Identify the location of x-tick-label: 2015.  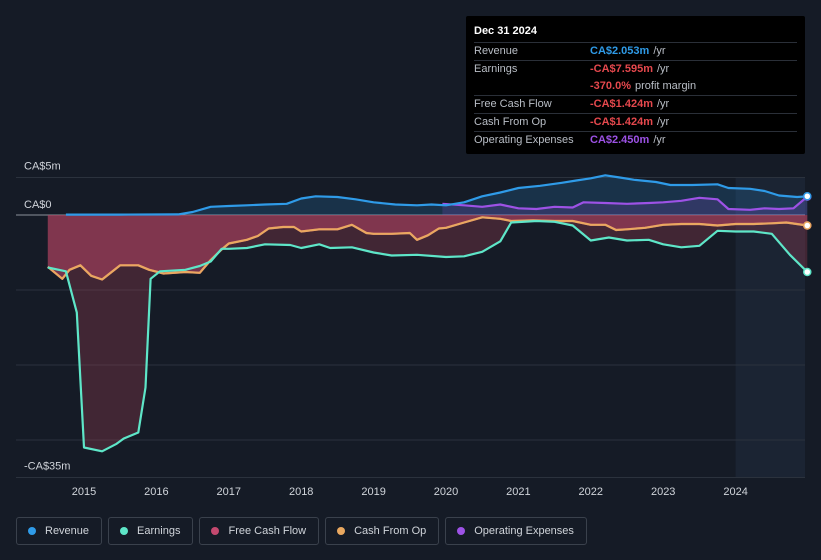
(84, 492).